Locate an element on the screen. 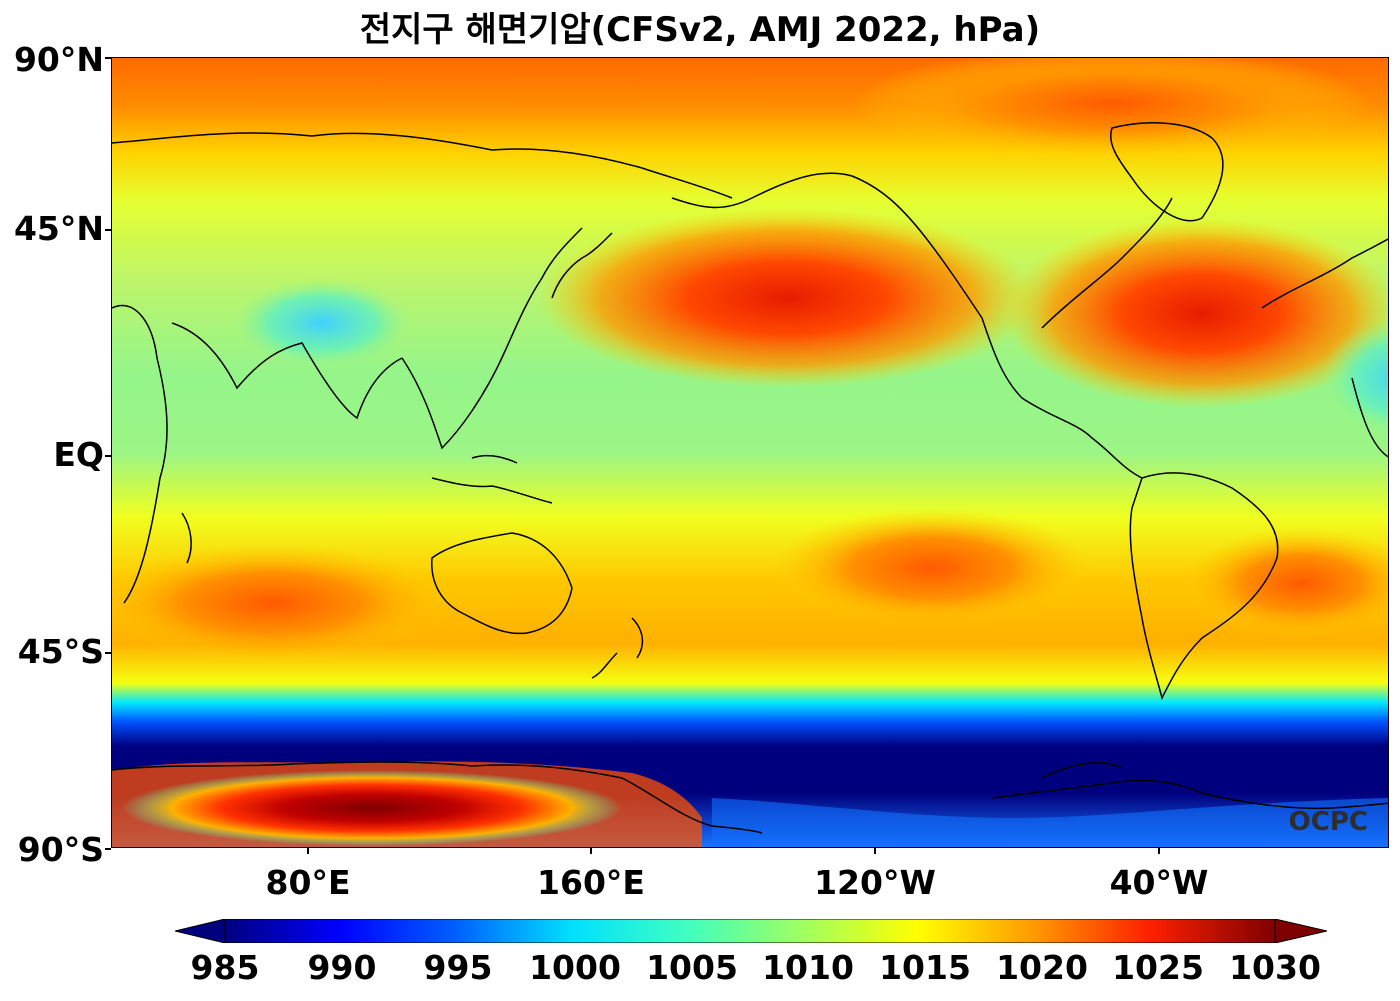  west-antarctic-field is located at coordinates (1050, 822).